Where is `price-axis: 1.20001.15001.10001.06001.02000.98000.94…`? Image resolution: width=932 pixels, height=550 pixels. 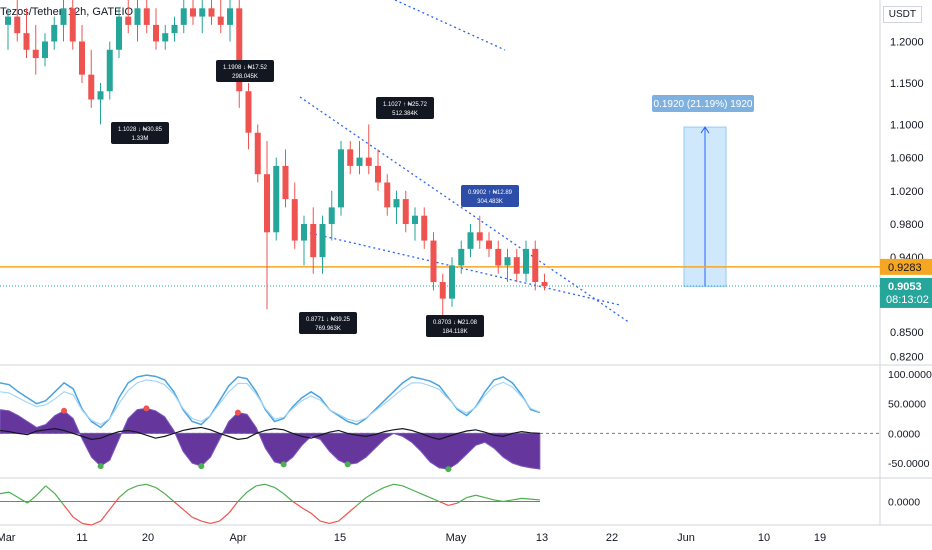
price-axis: 1.20001.15001.10001.06001.02000.98000.94… is located at coordinates (906, 272).